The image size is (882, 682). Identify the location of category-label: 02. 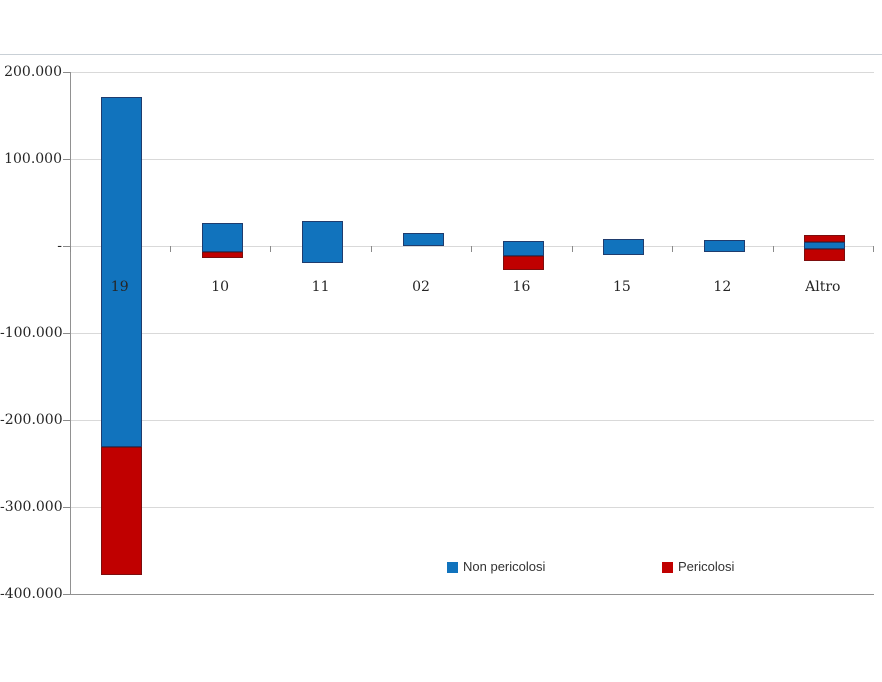
(421, 287).